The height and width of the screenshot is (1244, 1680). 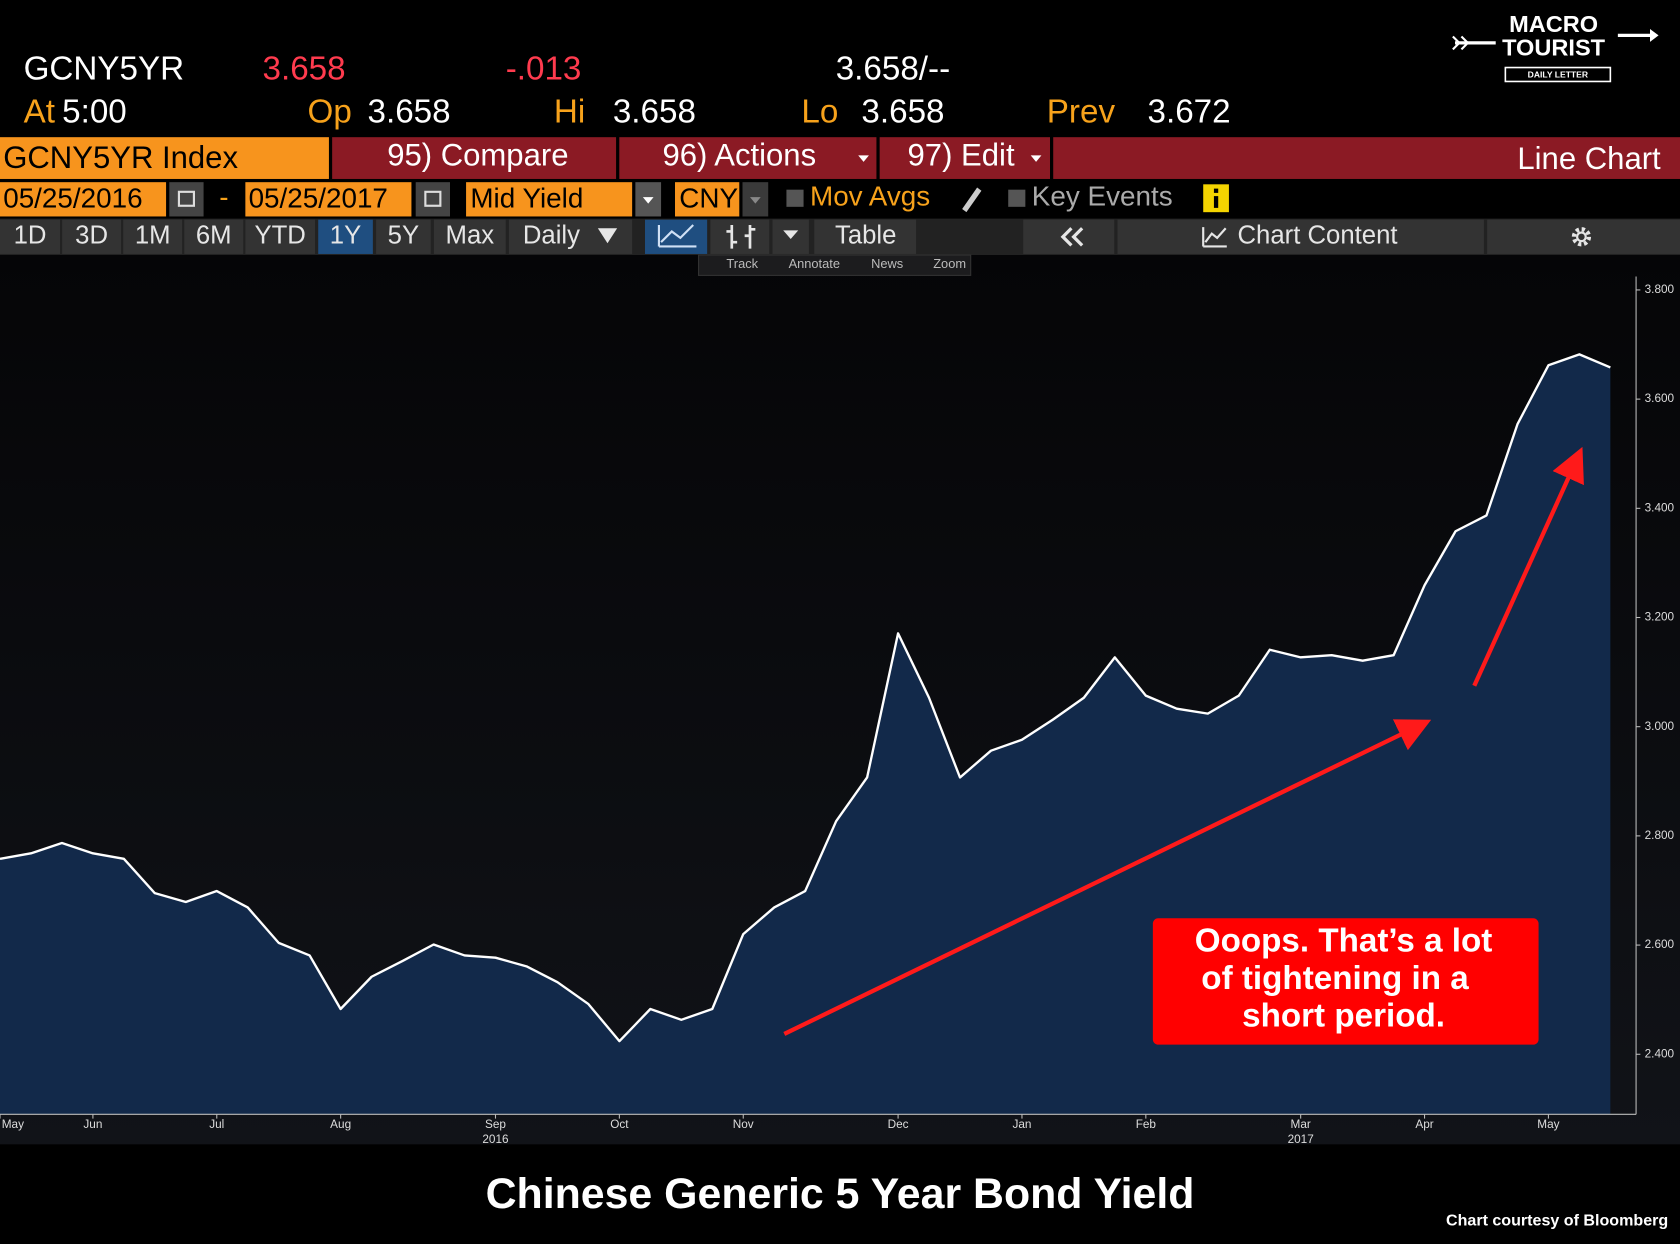 What do you see at coordinates (654, 111) in the screenshot?
I see `high-value: 3.658` at bounding box center [654, 111].